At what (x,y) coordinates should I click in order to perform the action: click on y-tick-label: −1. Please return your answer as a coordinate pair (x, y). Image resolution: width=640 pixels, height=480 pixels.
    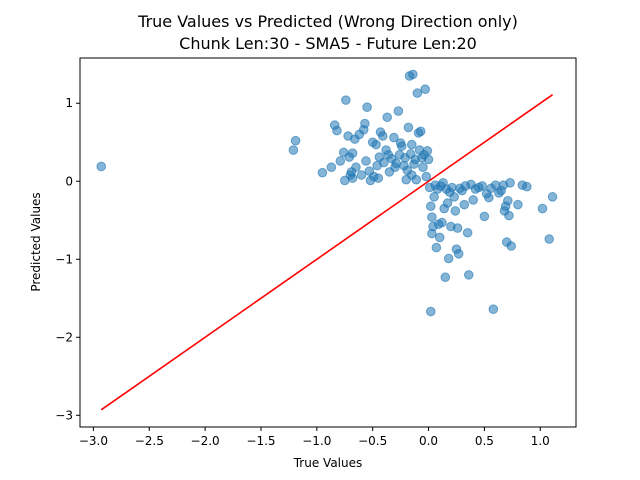
    Looking at the image, I should click on (64, 259).